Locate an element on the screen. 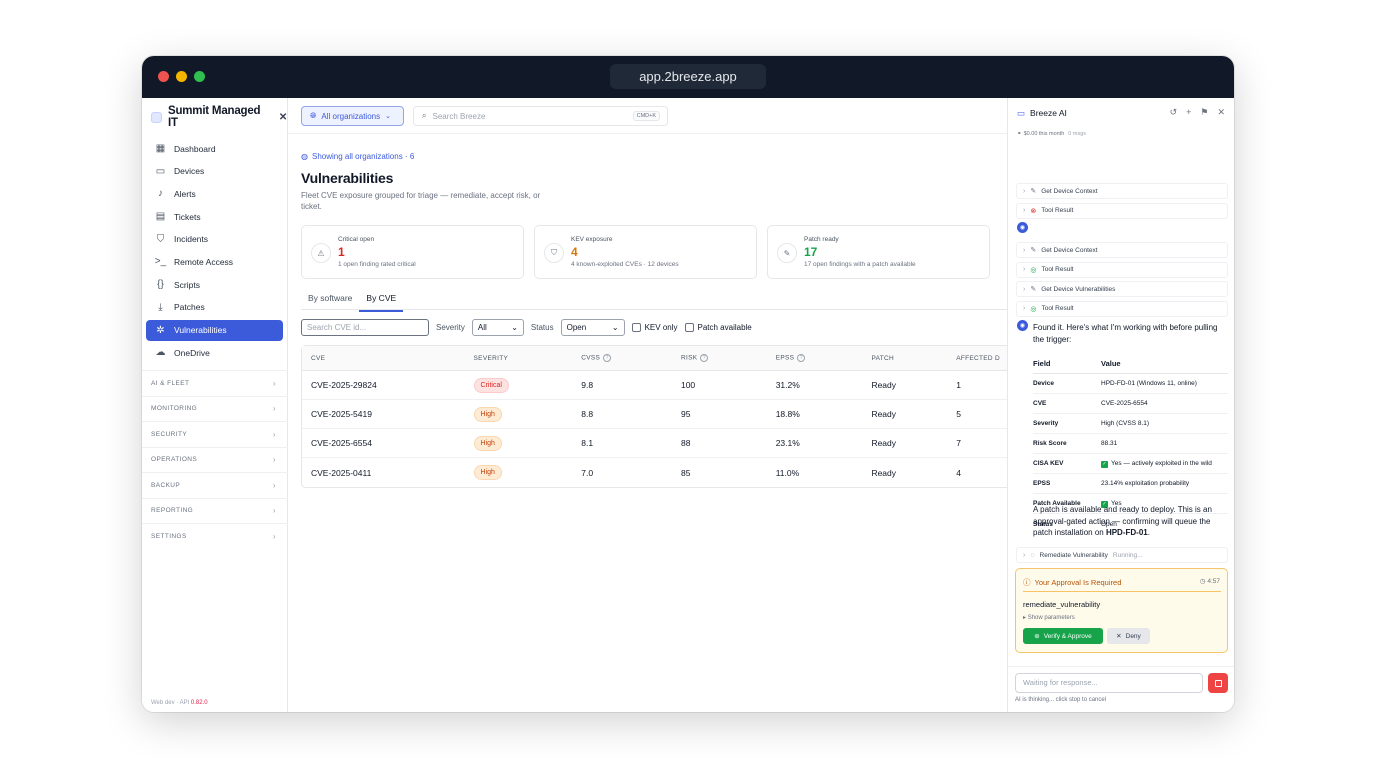  tool-call: › ⊗ Tool Result is located at coordinates (1122, 210).